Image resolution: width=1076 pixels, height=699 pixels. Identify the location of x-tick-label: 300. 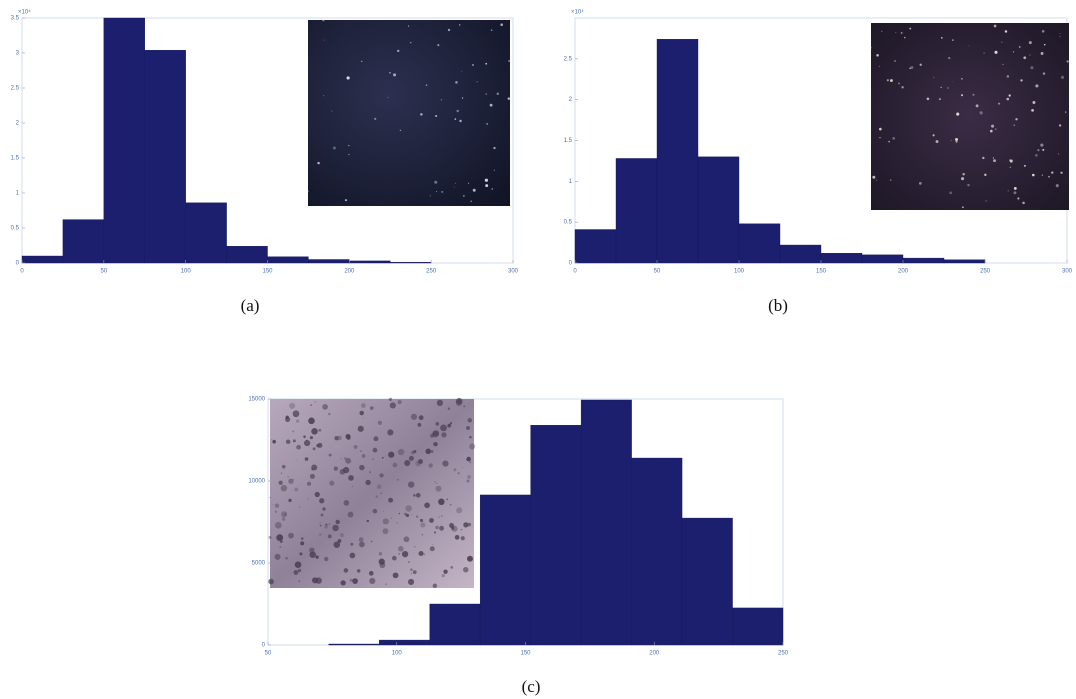
(1067, 272).